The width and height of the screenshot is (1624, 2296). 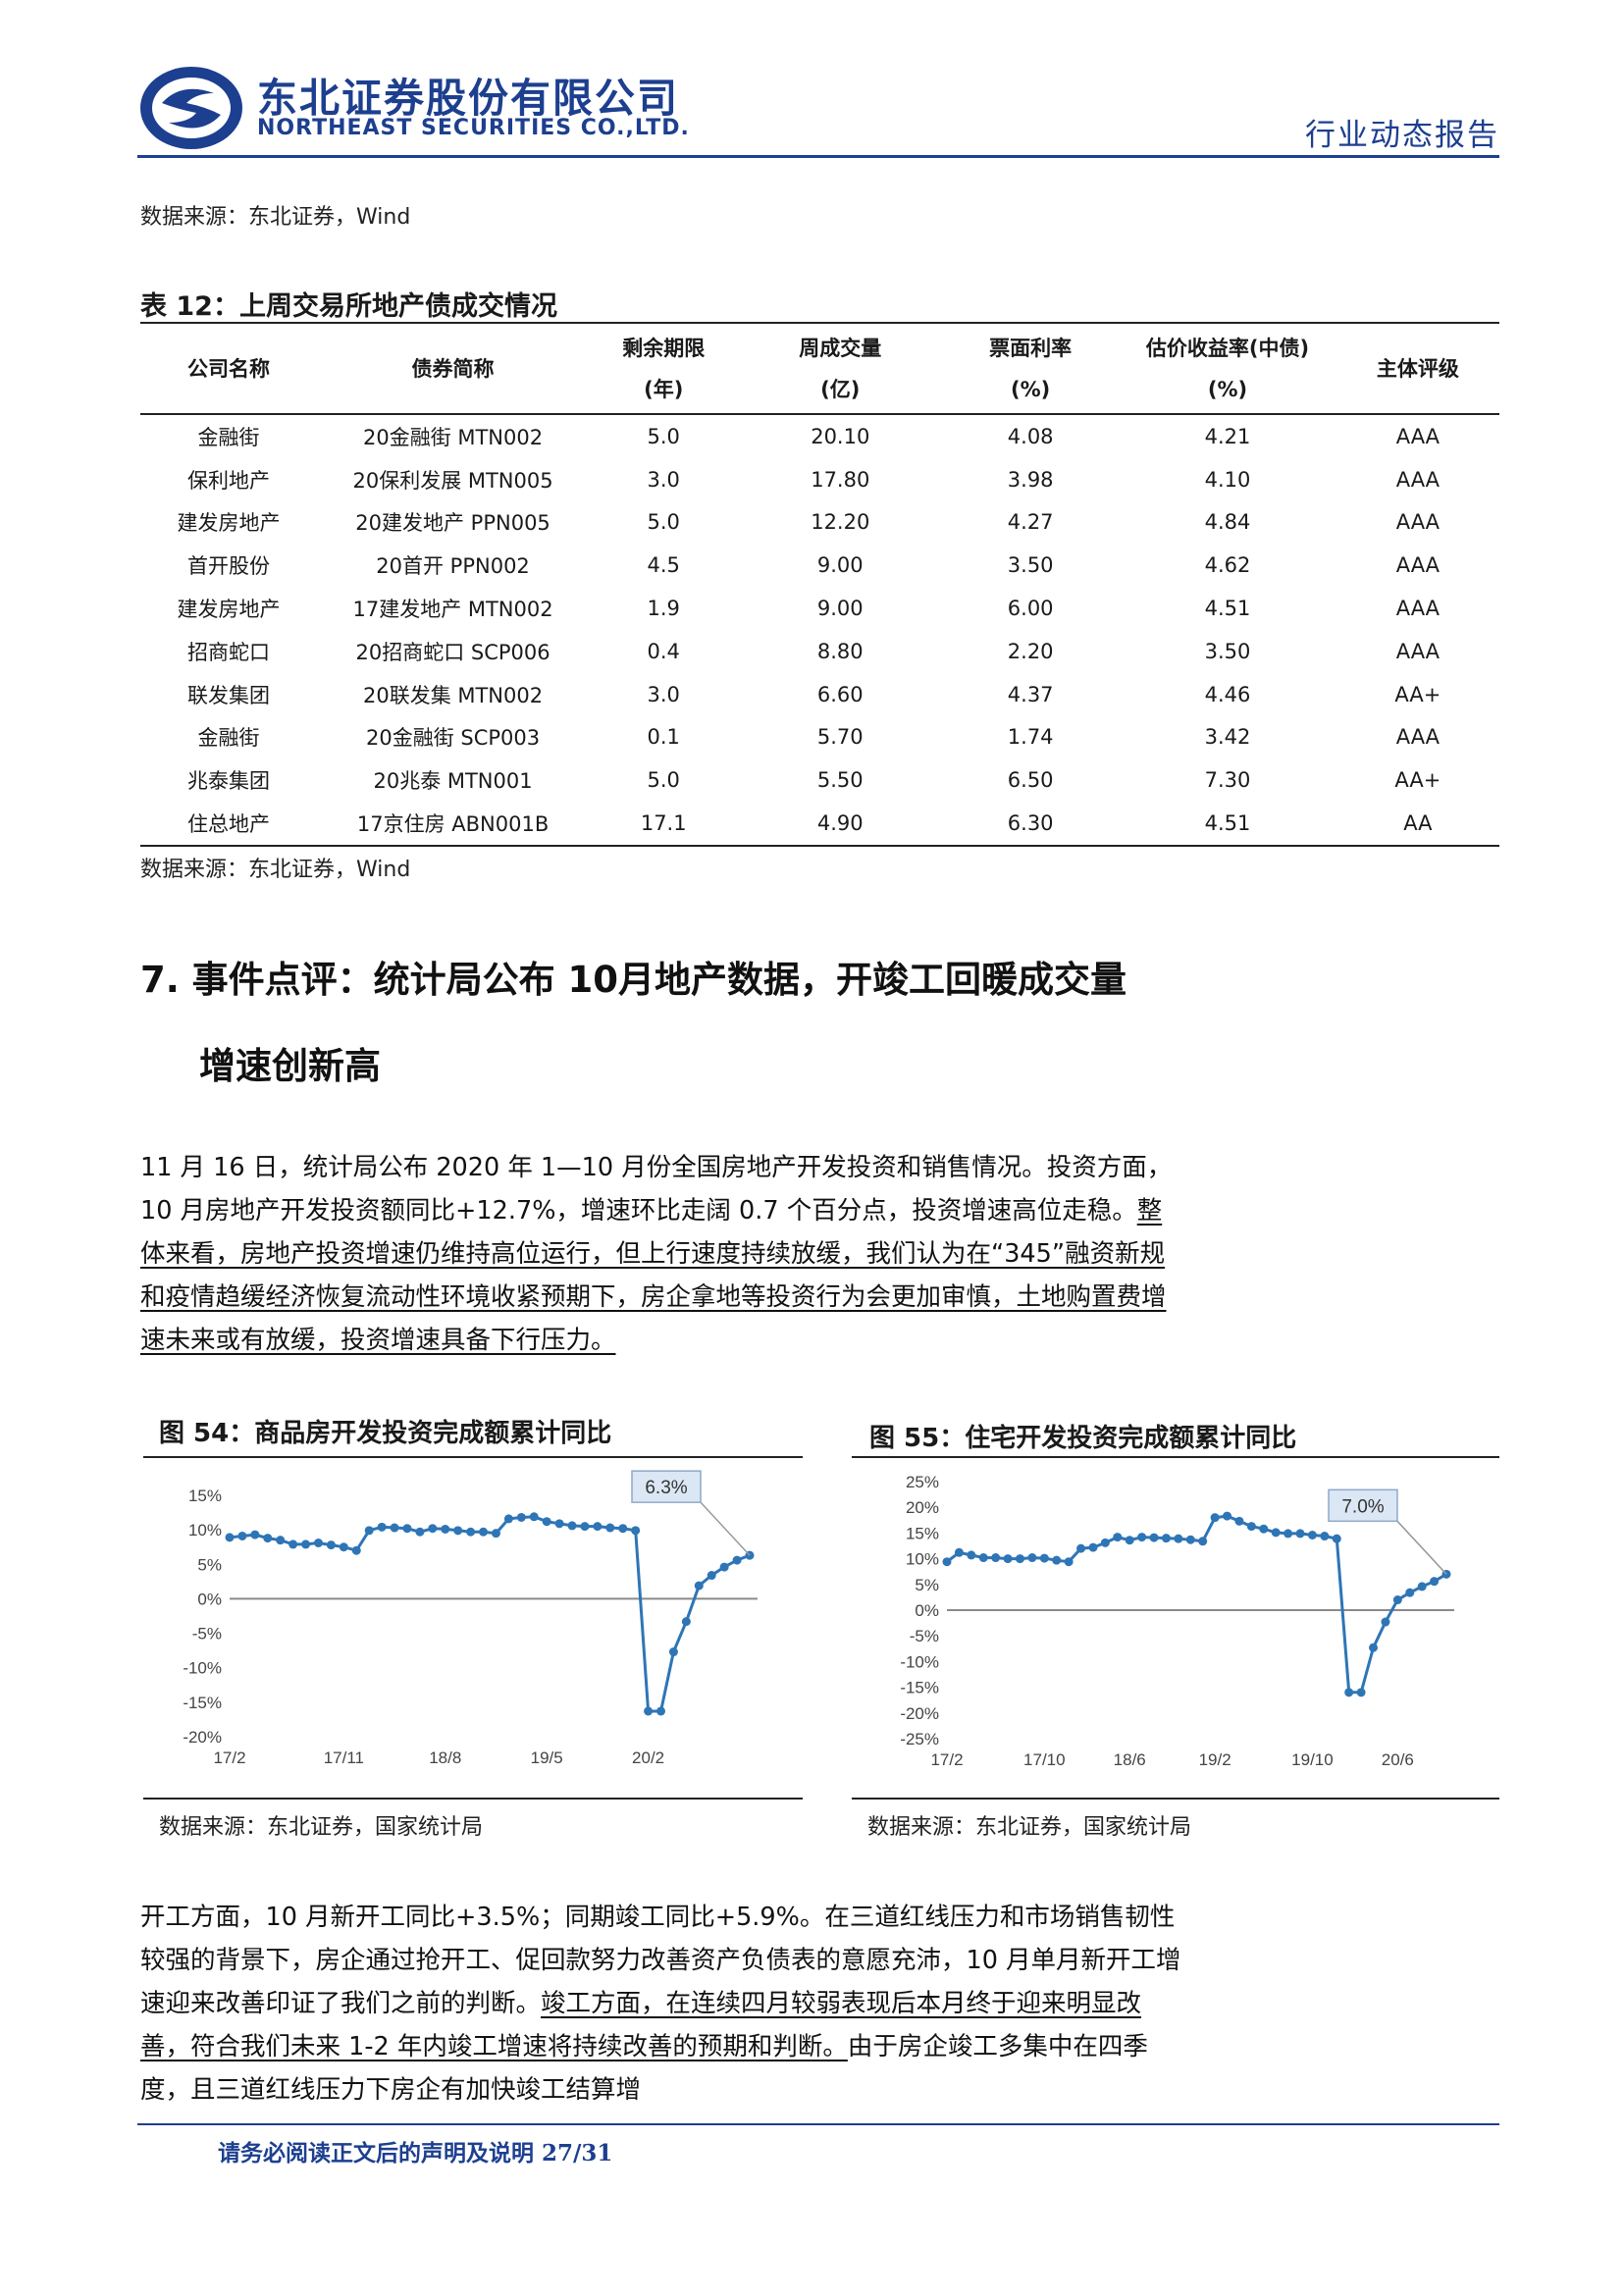 What do you see at coordinates (663, 609) in the screenshot?
I see `table-cell: 1.9` at bounding box center [663, 609].